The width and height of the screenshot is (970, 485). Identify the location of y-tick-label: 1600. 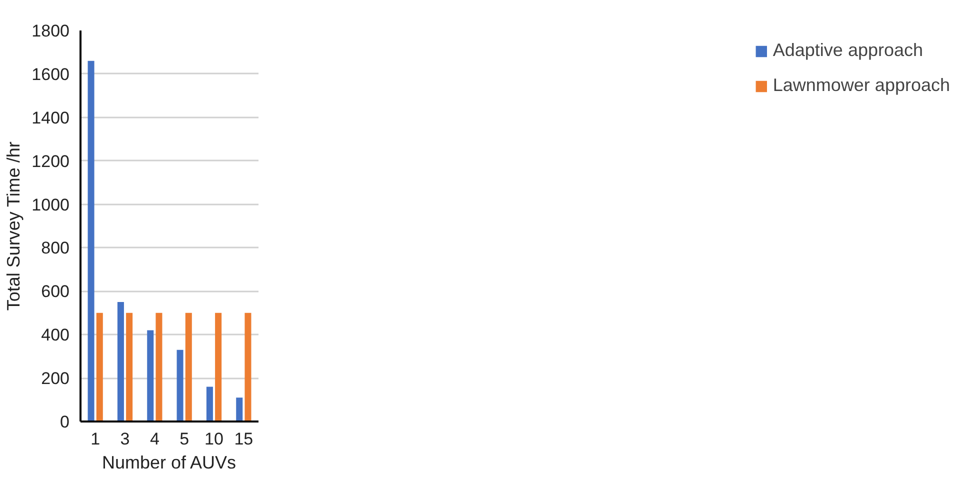
(51, 74).